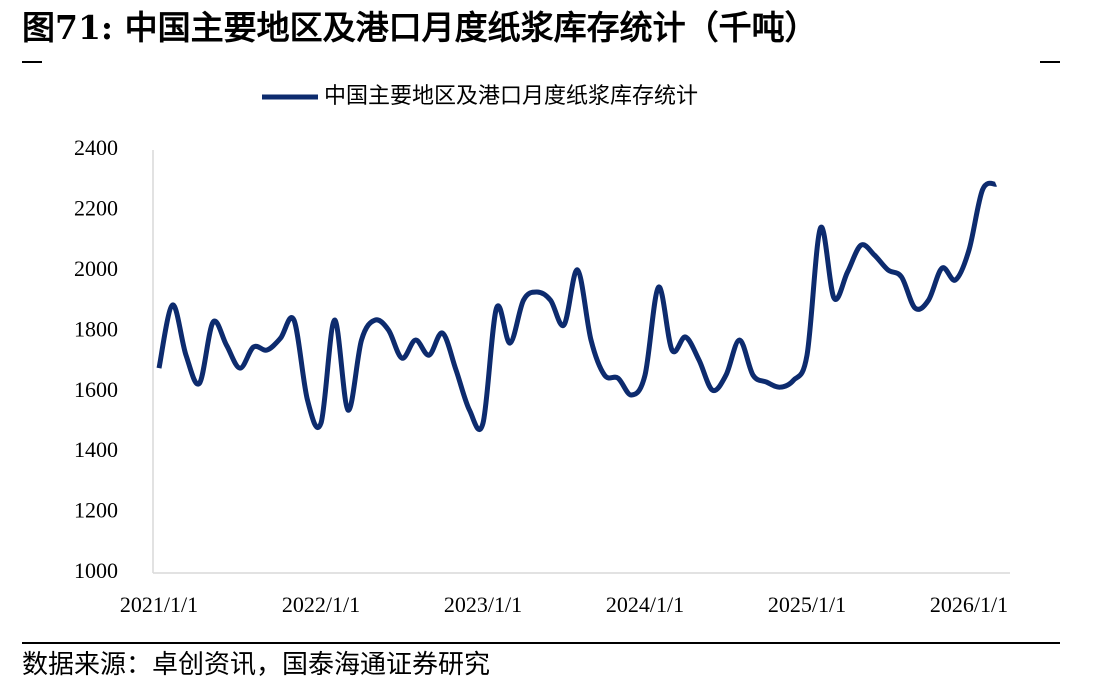 Image resolution: width=1109 pixels, height=697 pixels. Describe the element at coordinates (159, 604) in the screenshot. I see `x-tick-label: 2021/1/1` at that location.